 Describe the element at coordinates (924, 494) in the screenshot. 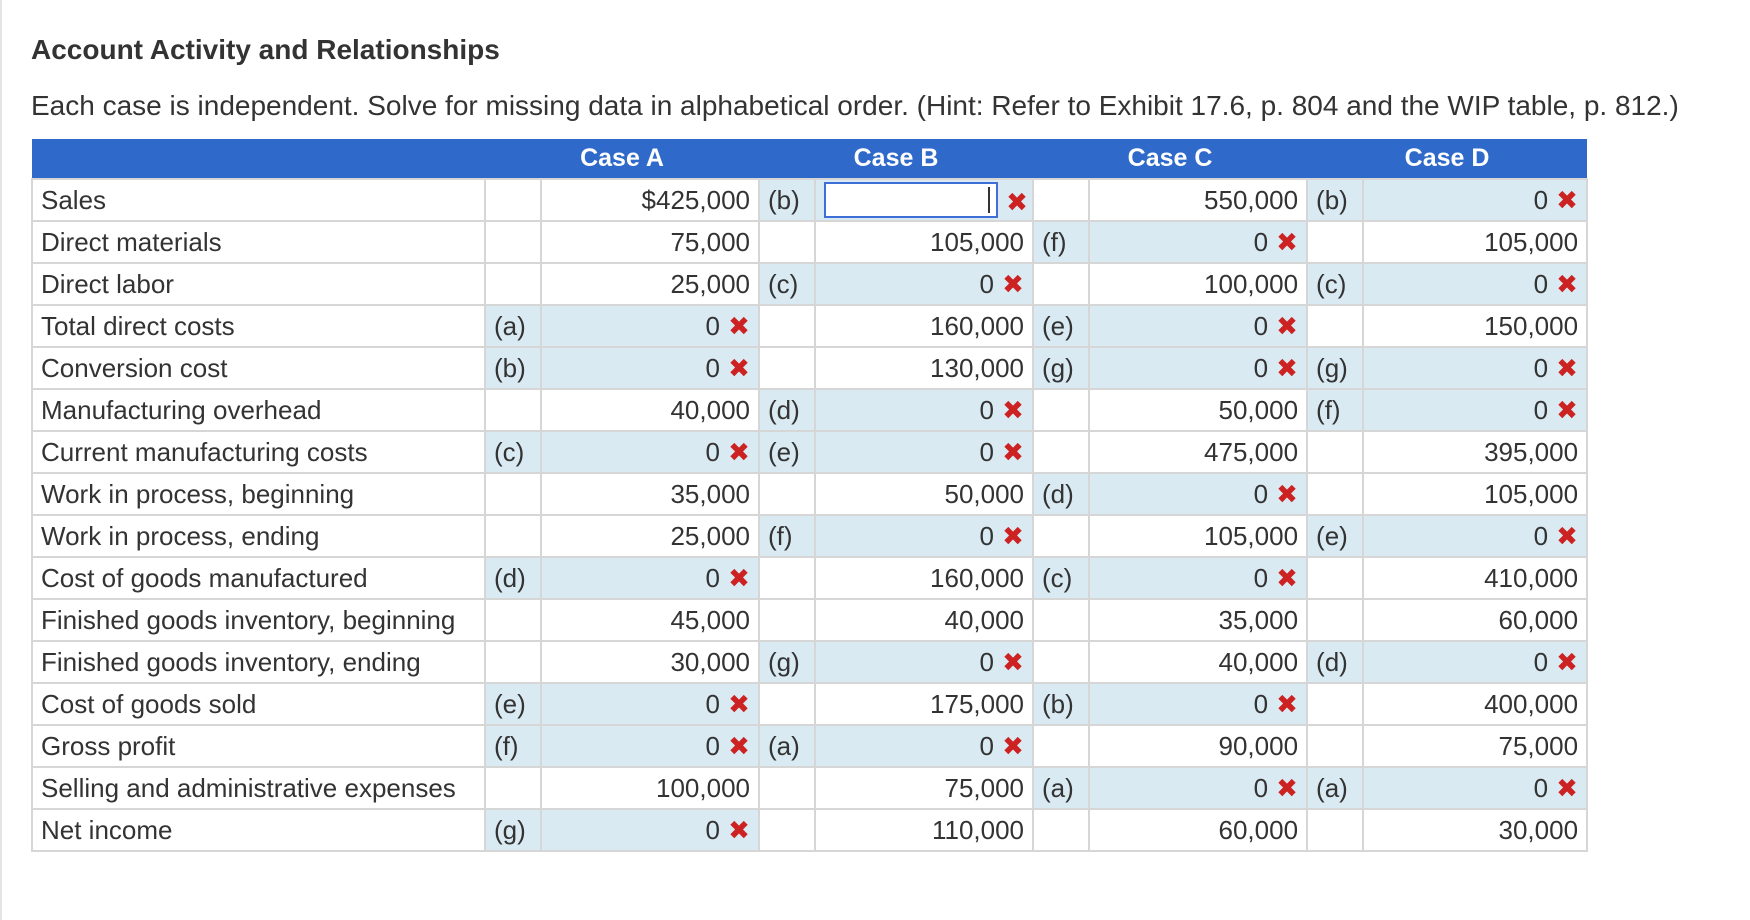

I see `case-b-given-value: 50,000` at that location.